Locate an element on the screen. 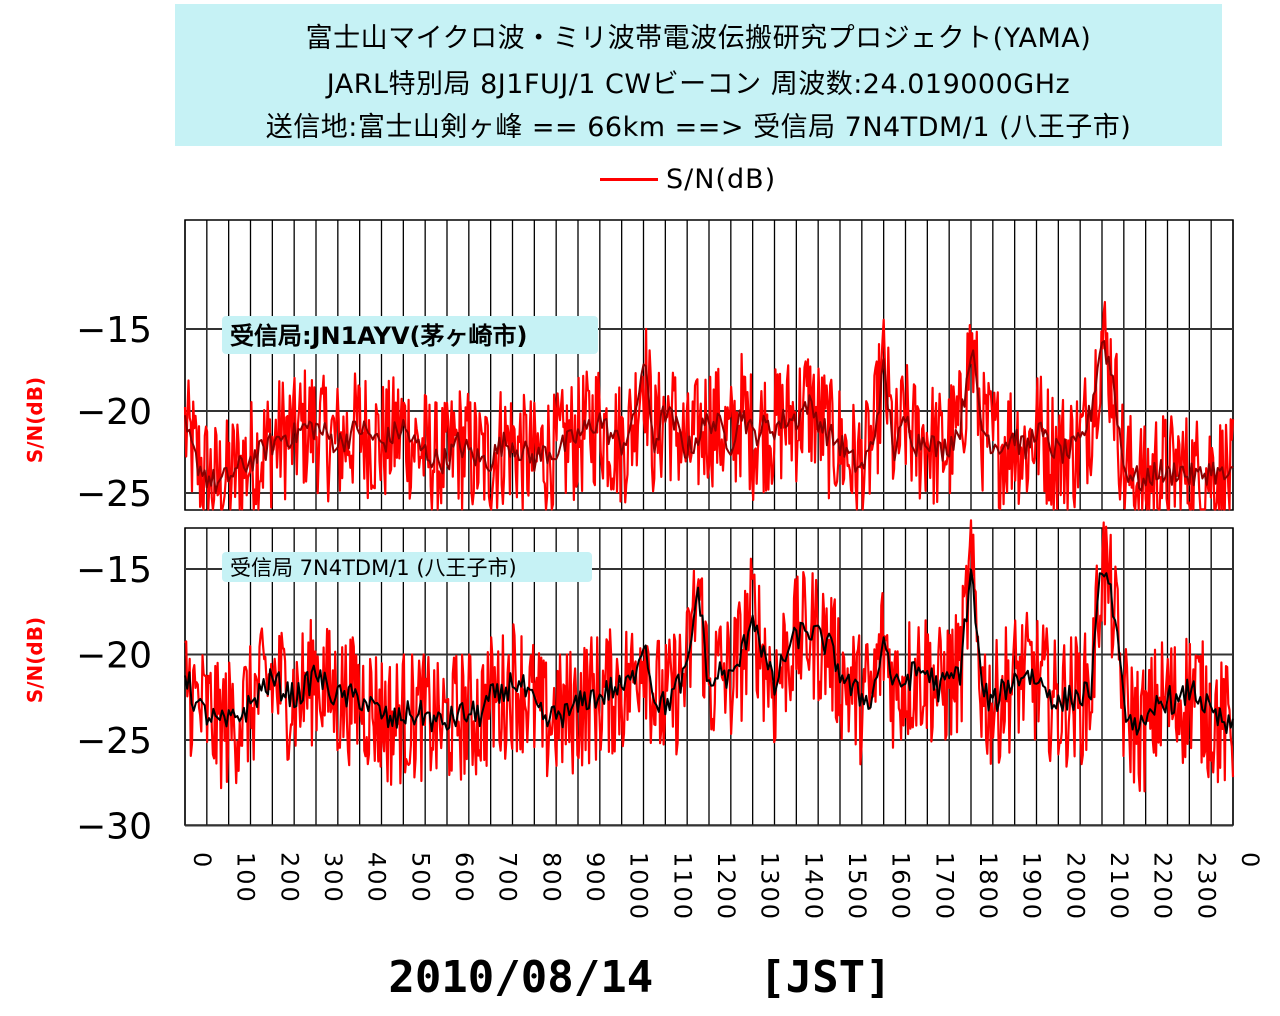  x-tick-label: 100 is located at coordinates (246, 878).